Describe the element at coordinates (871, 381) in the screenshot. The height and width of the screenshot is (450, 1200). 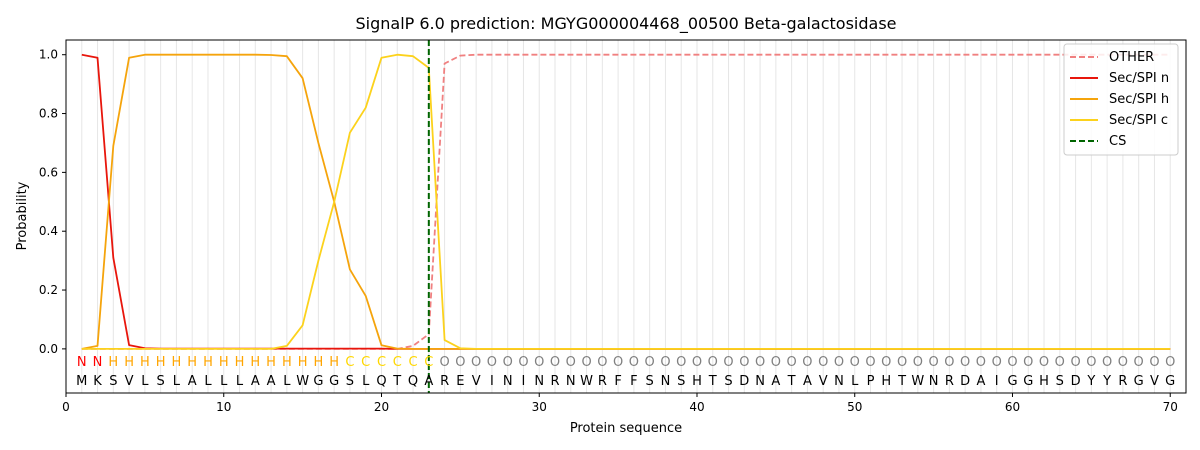
I see `sequence-letter: P` at that location.